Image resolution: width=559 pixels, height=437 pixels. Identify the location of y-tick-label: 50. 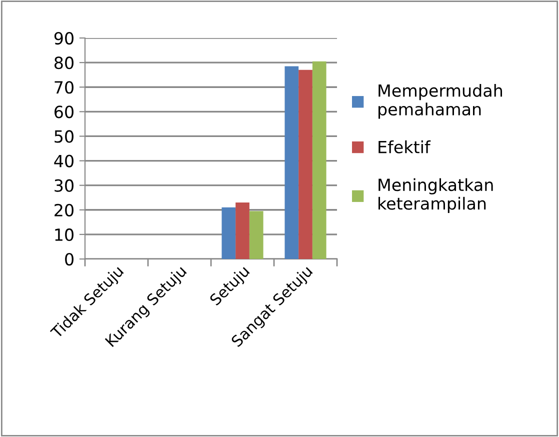
(64, 136).